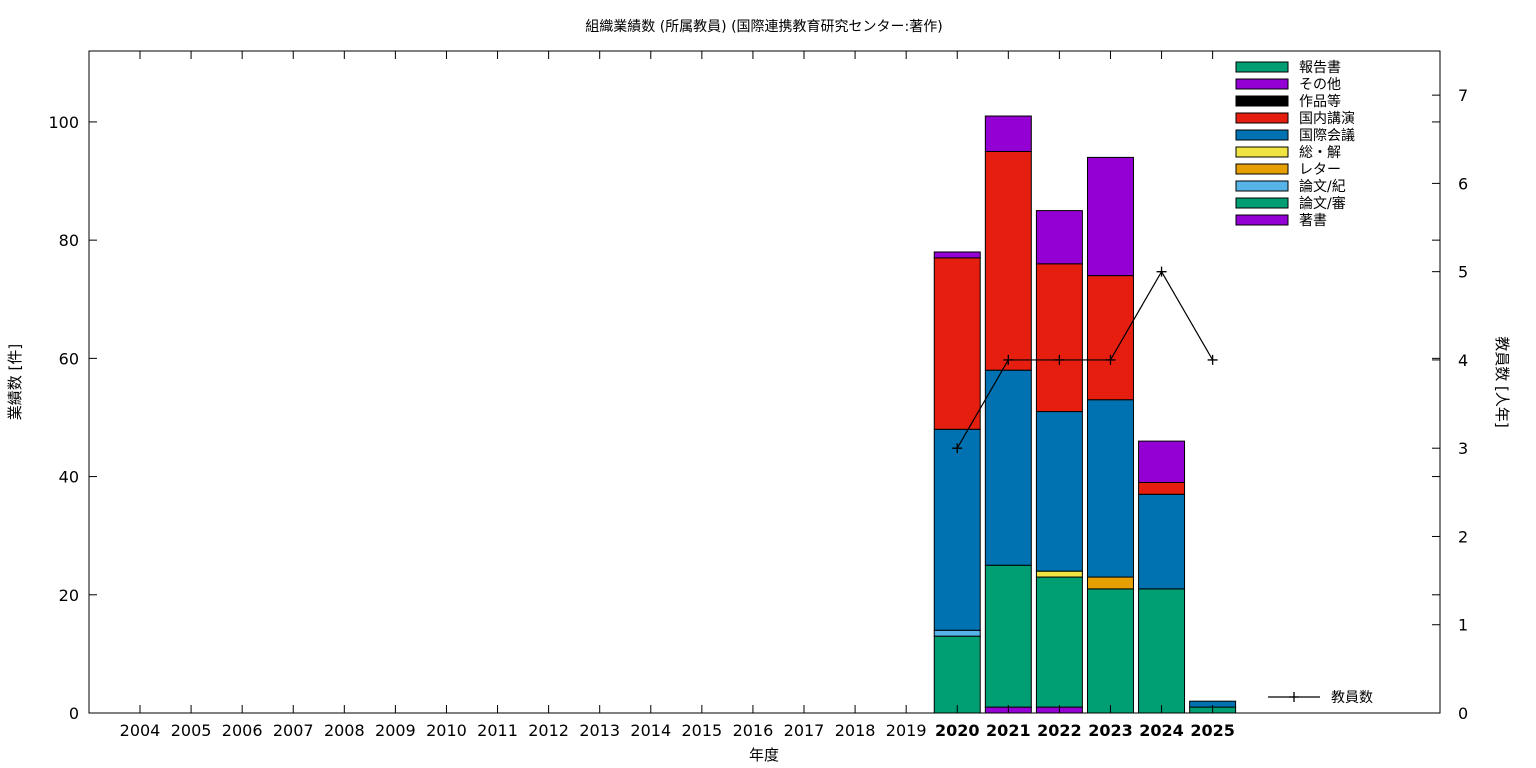 This screenshot has height=768, width=1536. What do you see at coordinates (69, 358) in the screenshot?
I see `y-tick-label: 60` at bounding box center [69, 358].